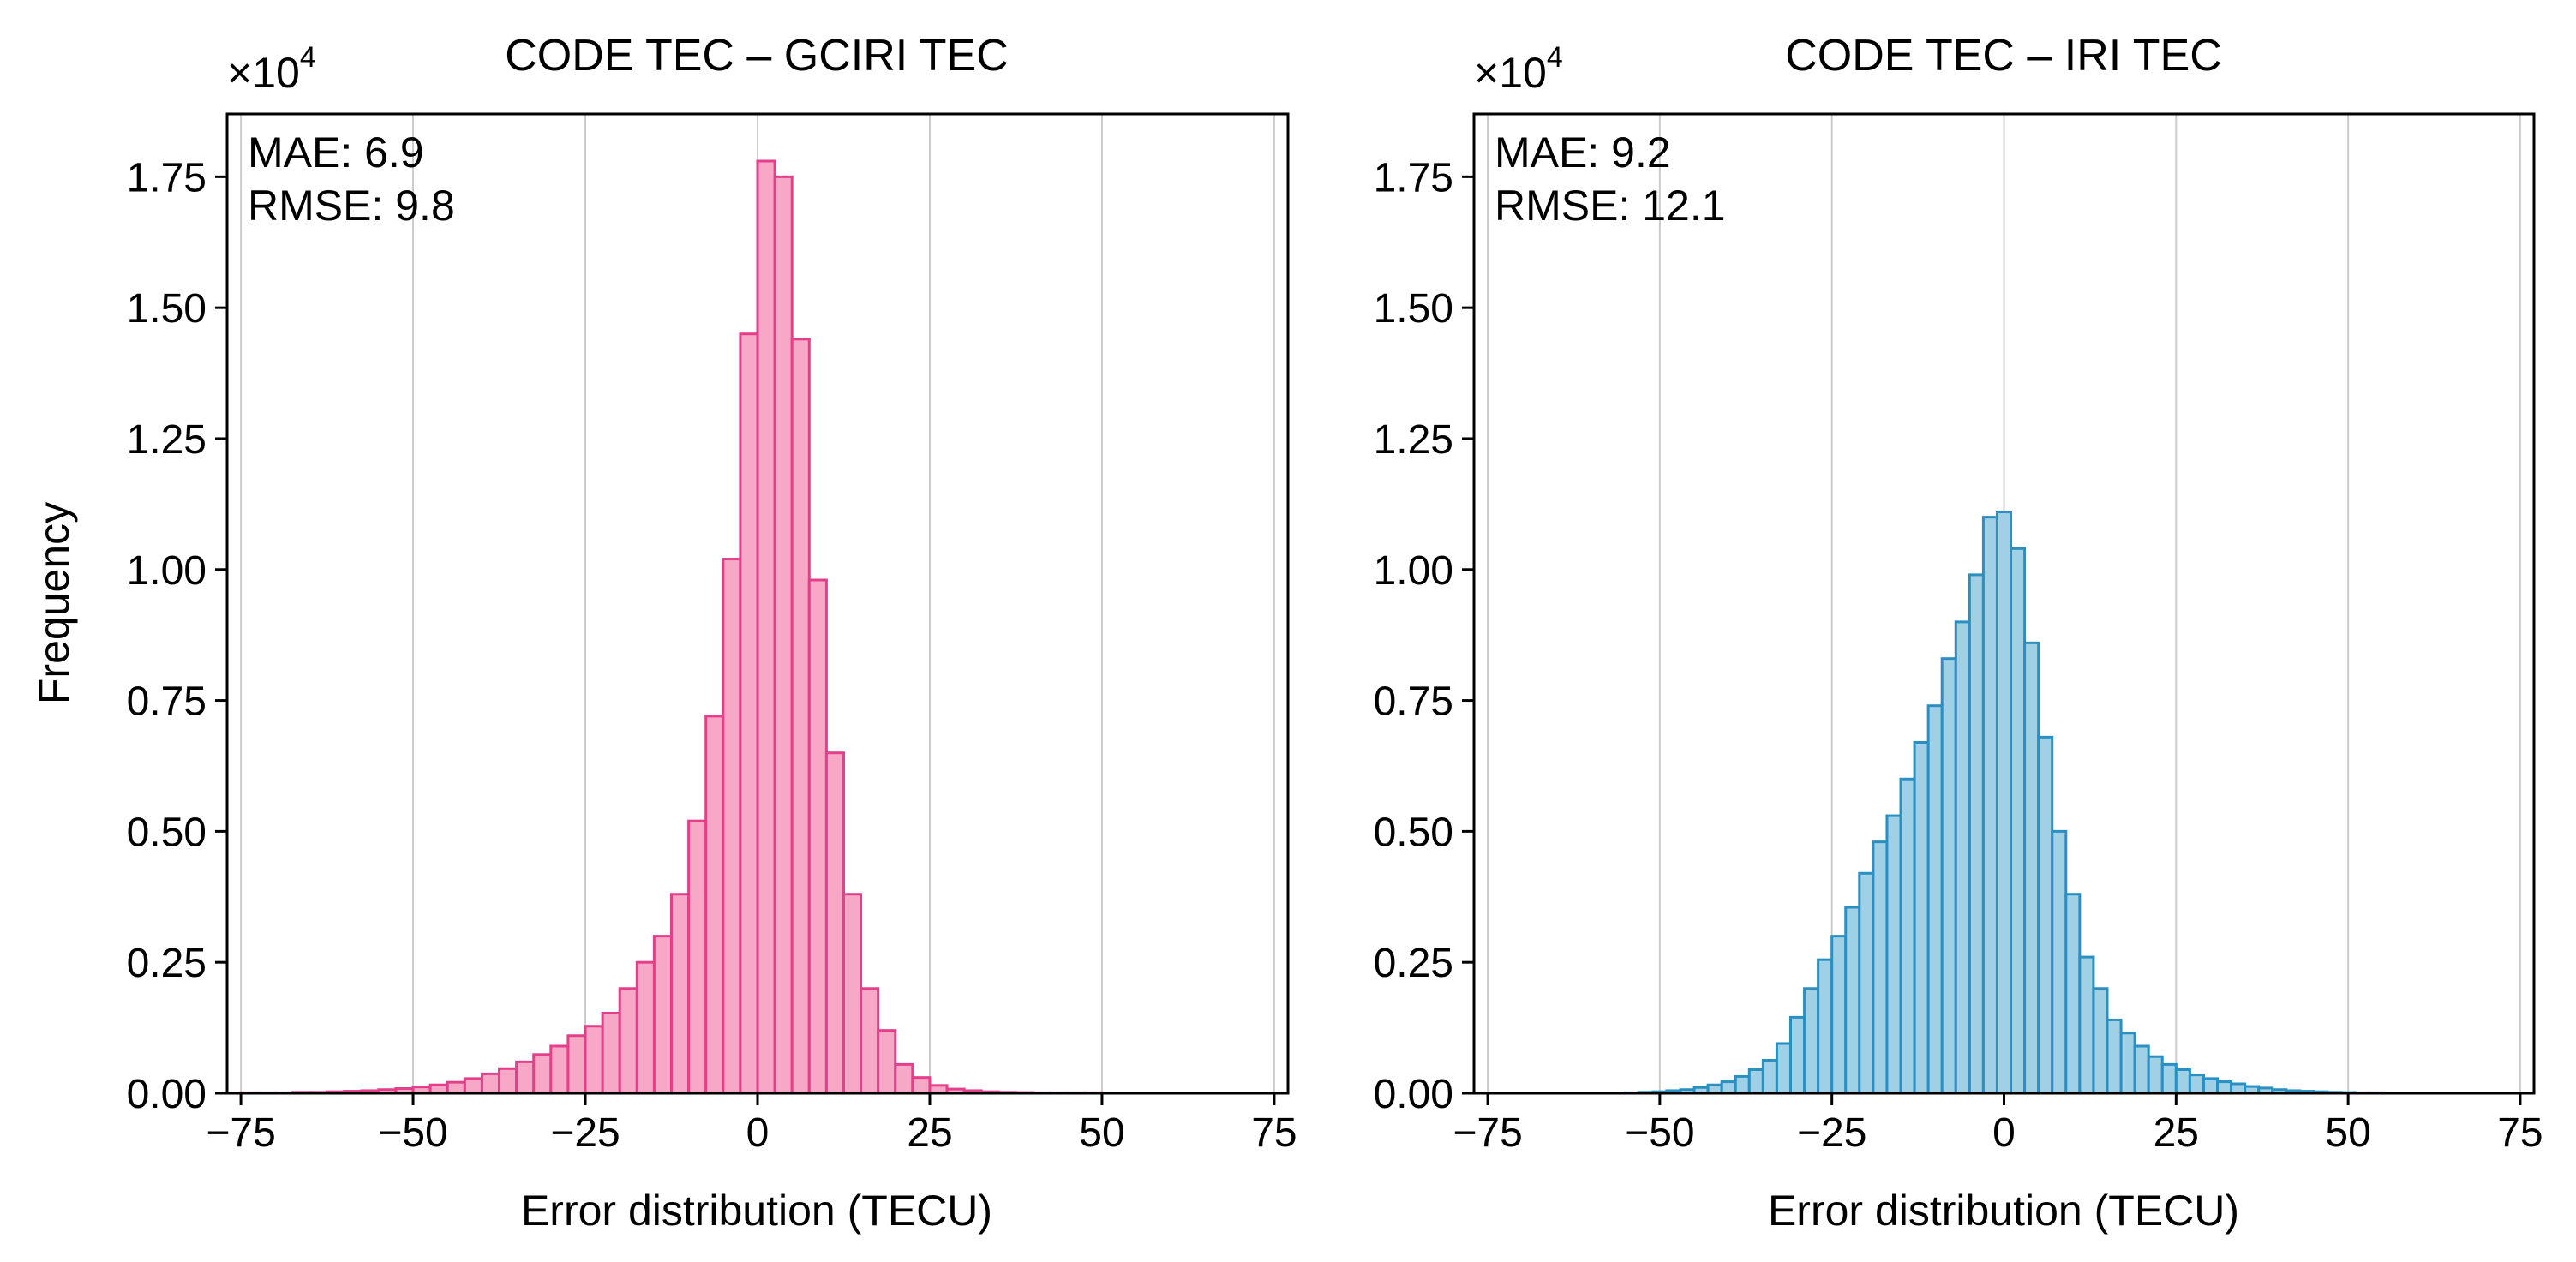  Describe the element at coordinates (757, 56) in the screenshot. I see `chart-left-title: CODE TEC – GCIRI TEC` at that location.